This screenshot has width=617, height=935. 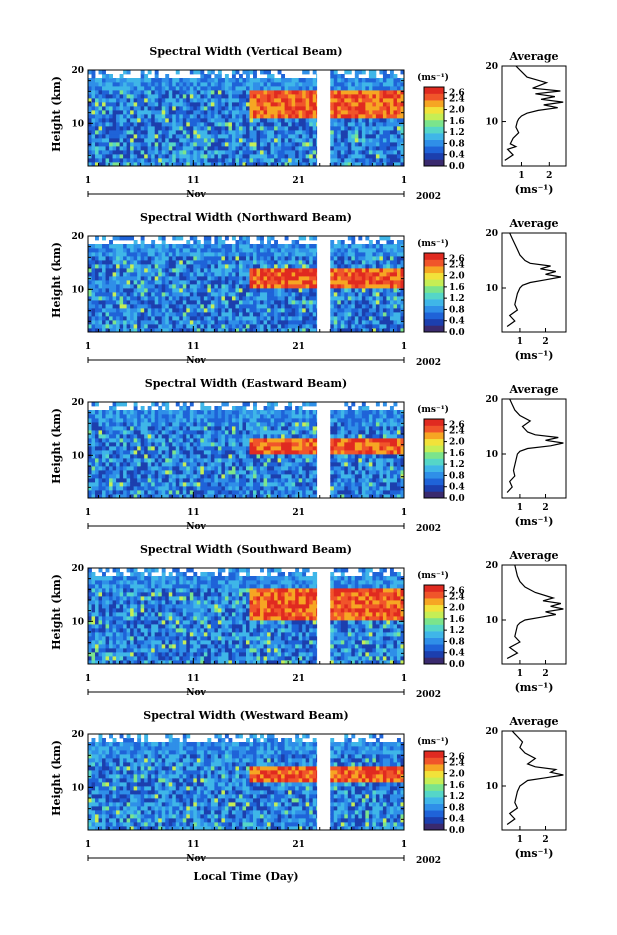 I want to click on panel-title: Spectral Width (Eastward Beam), so click(x=246, y=383).